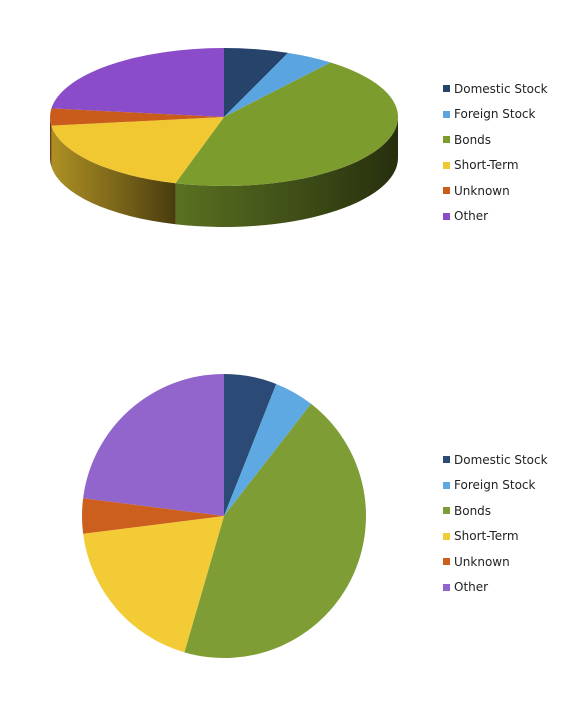 The width and height of the screenshot is (578, 701). I want to click on pie2d-slice-domestic-stock, so click(250, 445).